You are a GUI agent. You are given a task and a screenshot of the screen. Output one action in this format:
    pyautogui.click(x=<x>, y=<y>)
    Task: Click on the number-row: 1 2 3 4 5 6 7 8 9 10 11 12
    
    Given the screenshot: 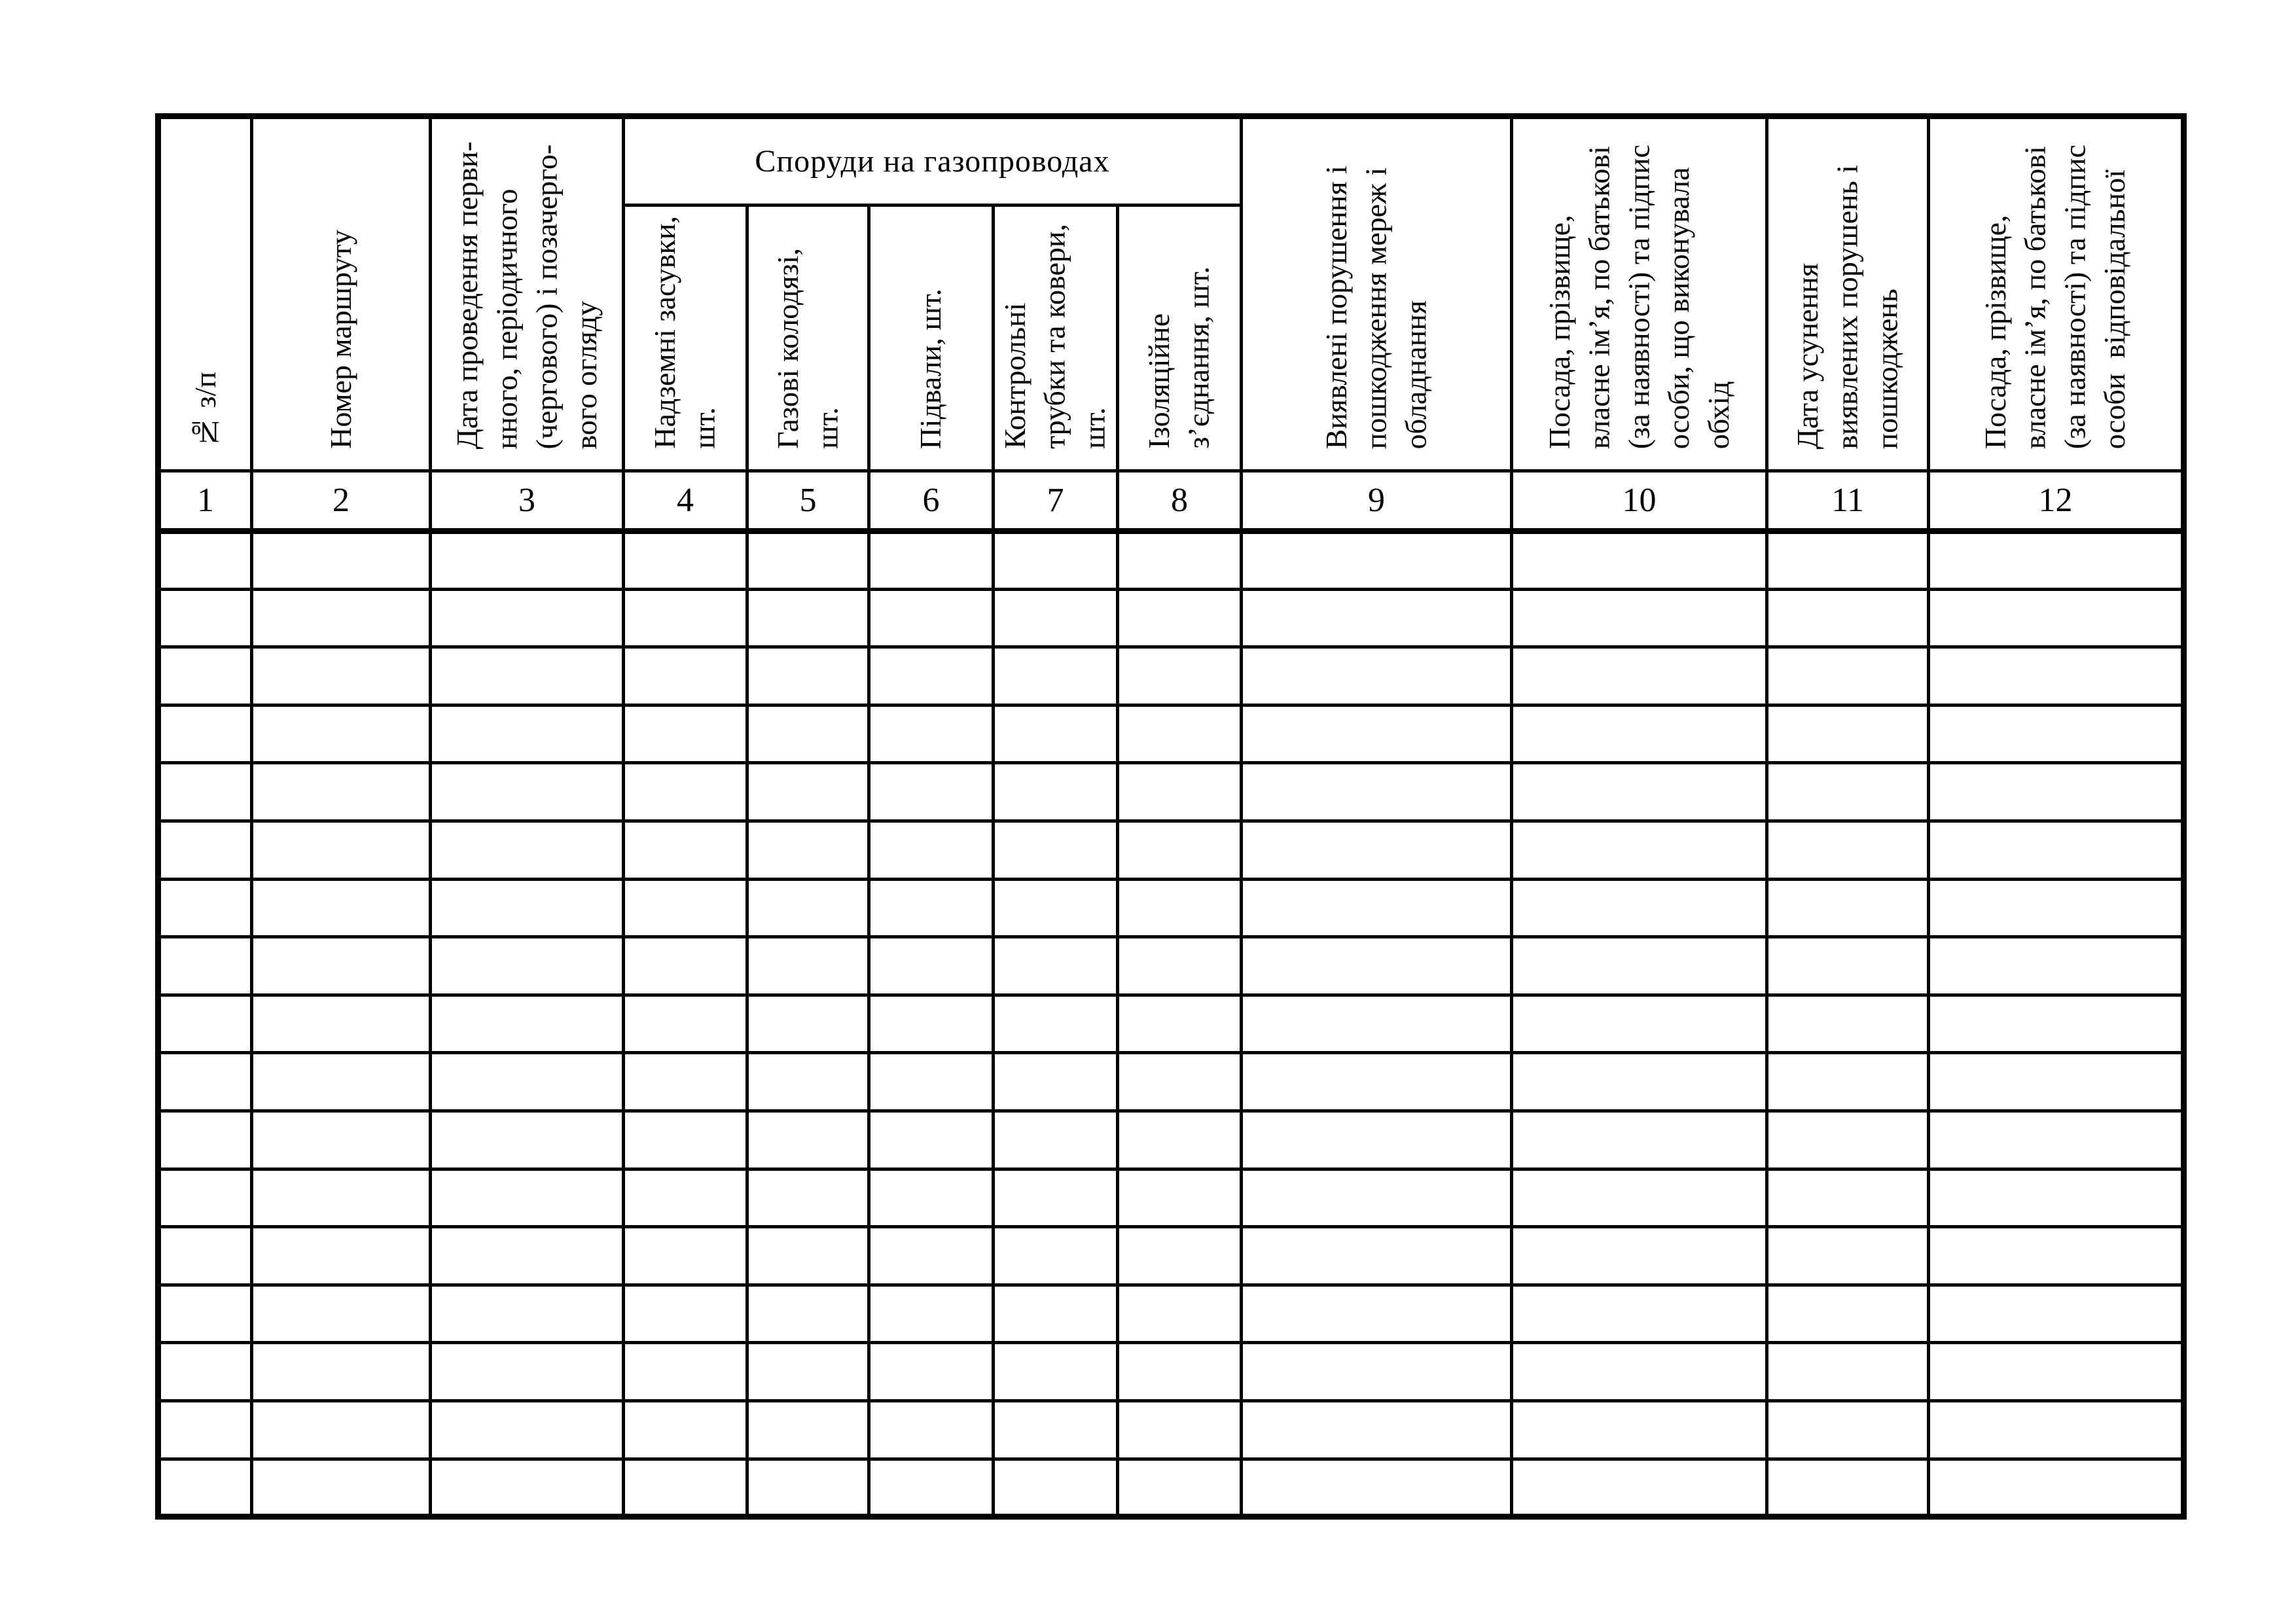 What is the action you would take?
    pyautogui.click(x=1170, y=501)
    